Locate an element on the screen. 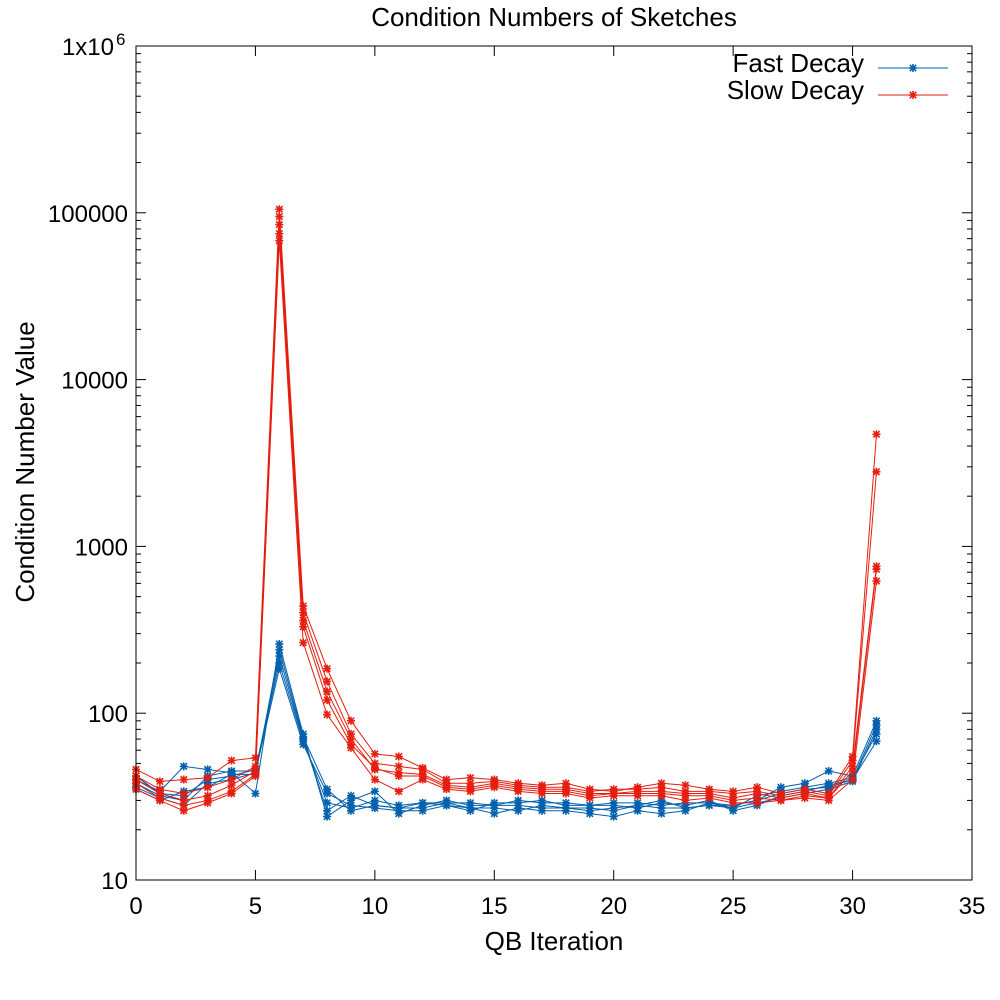 This screenshot has width=1000, height=1000. x-axis-title: QB Iteration is located at coordinates (554, 941).